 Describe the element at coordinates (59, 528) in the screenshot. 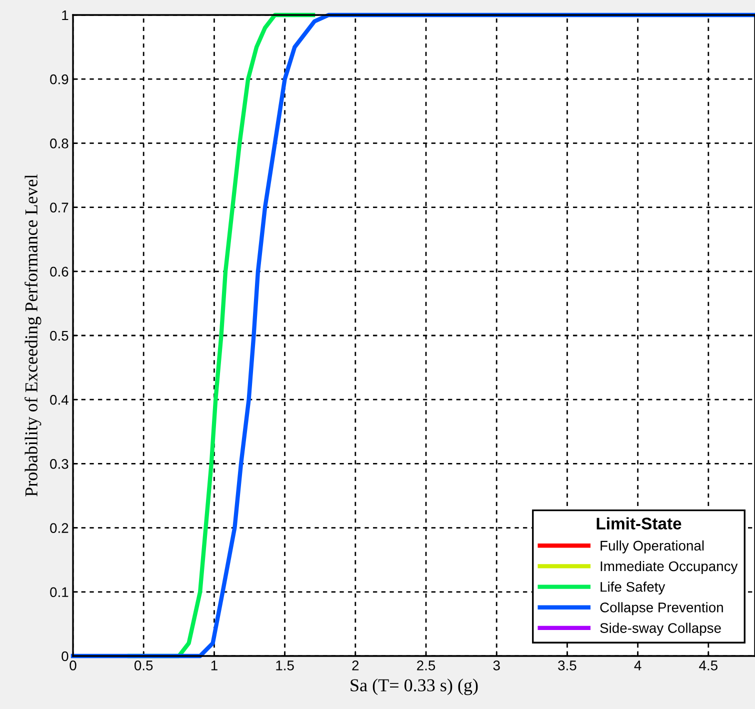

I see `y-tick-label: 0.2` at that location.